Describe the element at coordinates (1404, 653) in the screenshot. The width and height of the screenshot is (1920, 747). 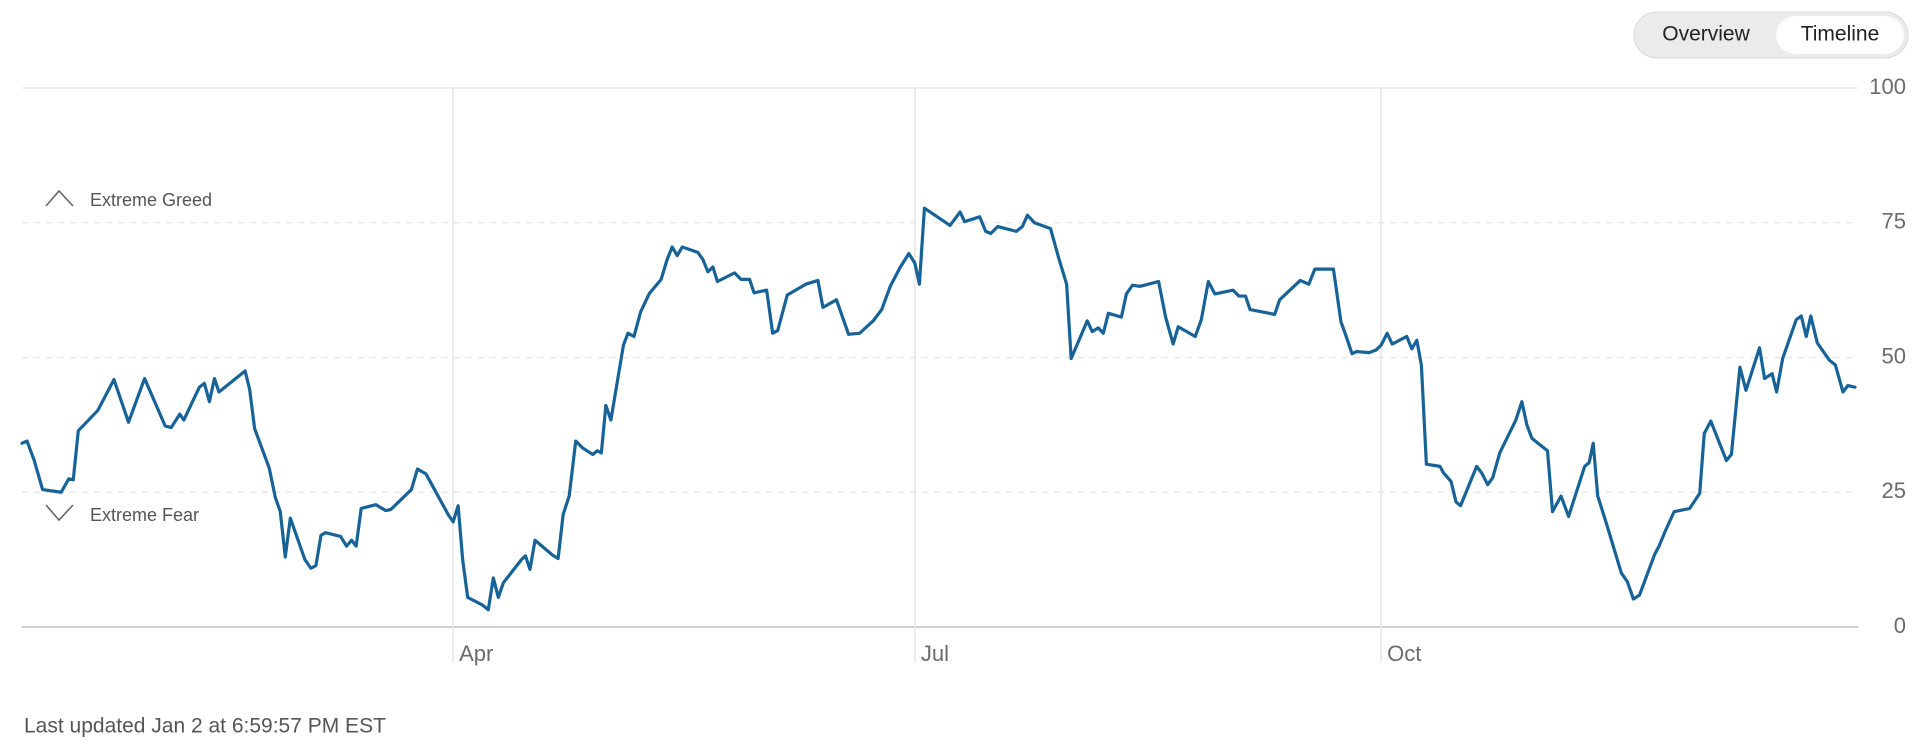
I see `x-tick-label: Oct` at that location.